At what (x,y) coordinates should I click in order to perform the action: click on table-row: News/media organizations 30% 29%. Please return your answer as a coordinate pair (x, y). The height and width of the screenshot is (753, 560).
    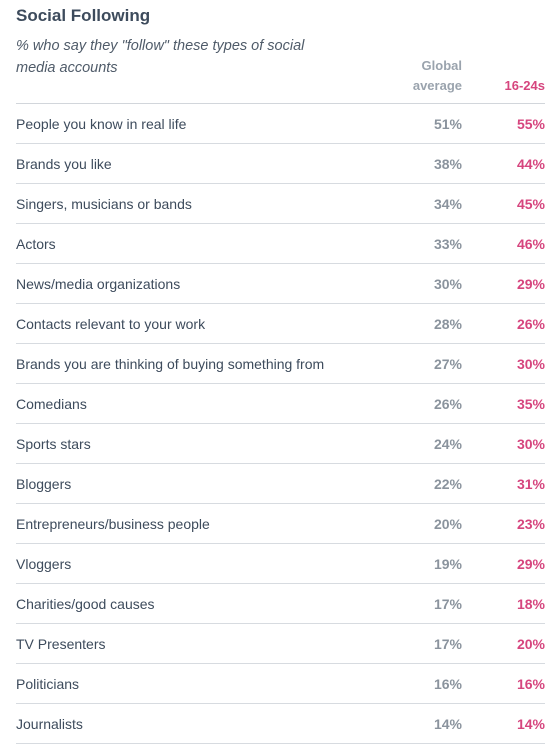
    Looking at the image, I should click on (280, 283).